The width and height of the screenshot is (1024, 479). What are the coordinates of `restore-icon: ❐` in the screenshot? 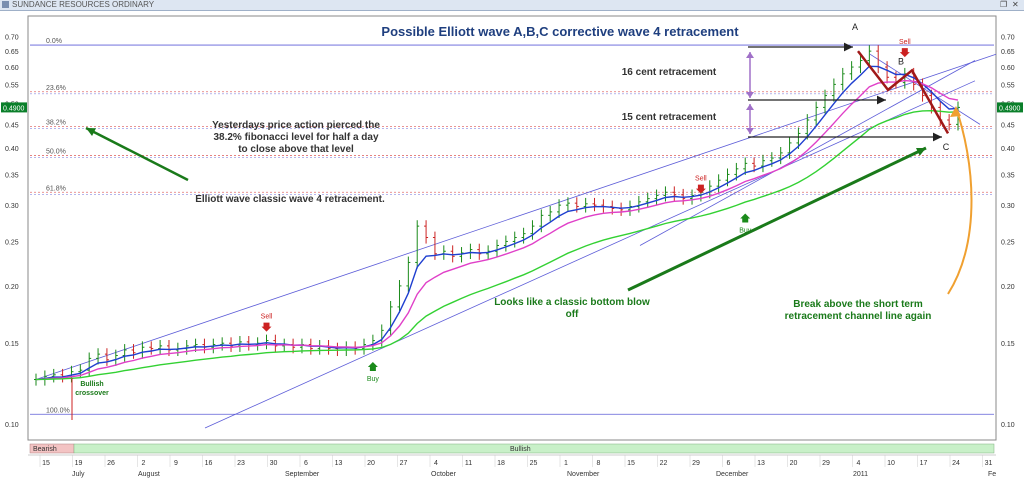 It's located at (1004, 4).